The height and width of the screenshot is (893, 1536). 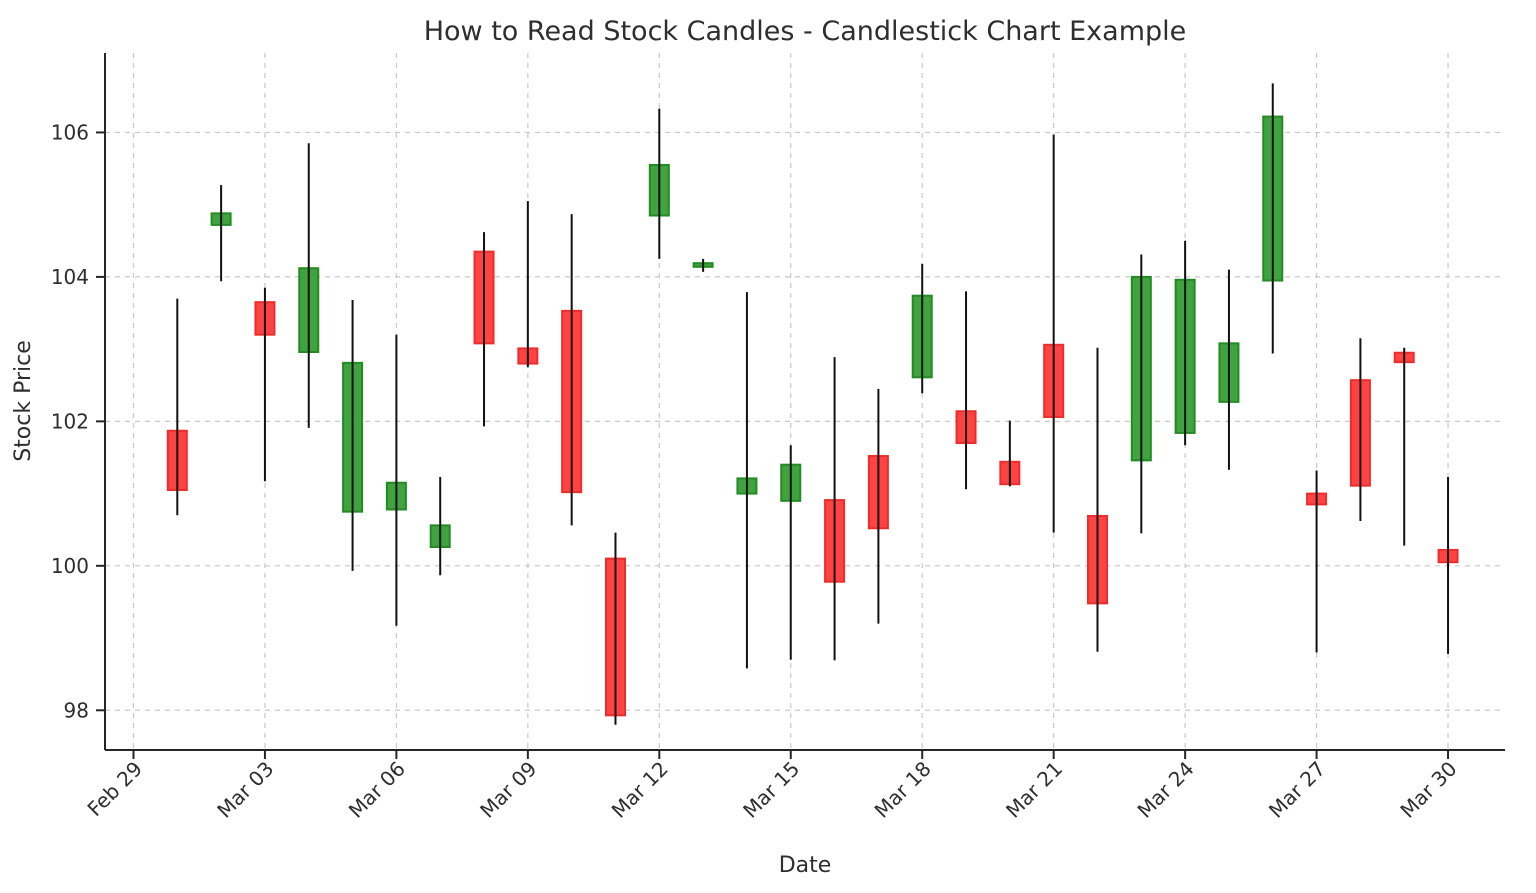 I want to click on x-tick-label: Mar 21, so click(x=1034, y=790).